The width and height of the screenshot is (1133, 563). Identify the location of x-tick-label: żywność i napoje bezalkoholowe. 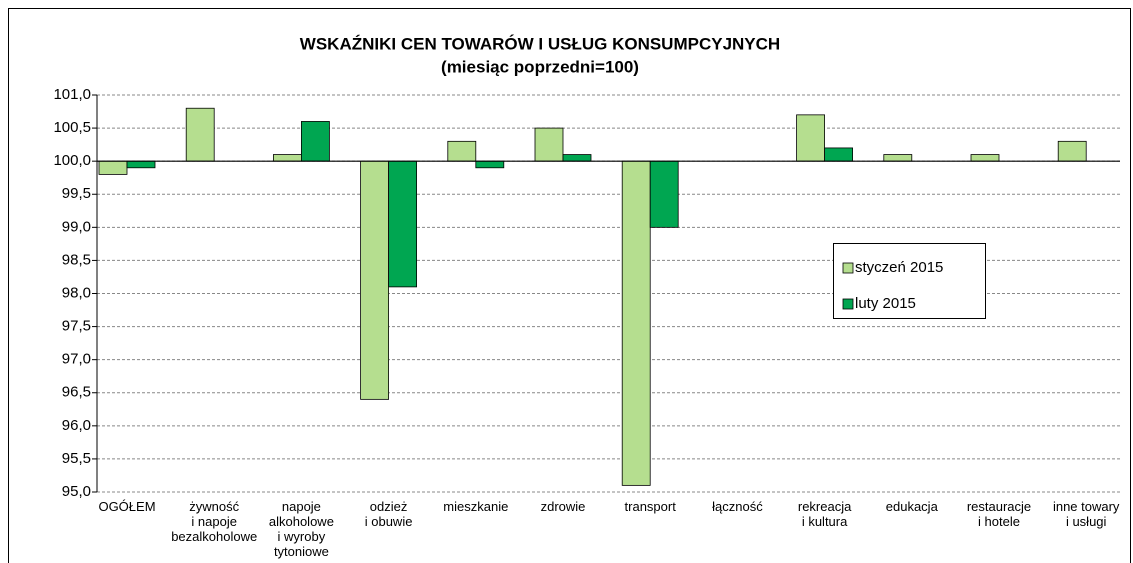
(214, 521).